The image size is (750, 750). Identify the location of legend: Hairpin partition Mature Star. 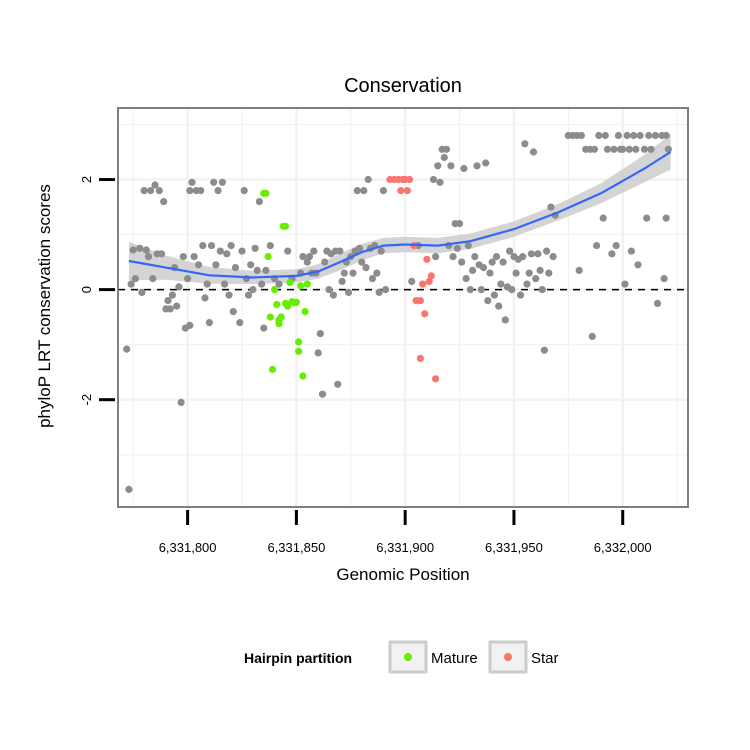
(401, 657).